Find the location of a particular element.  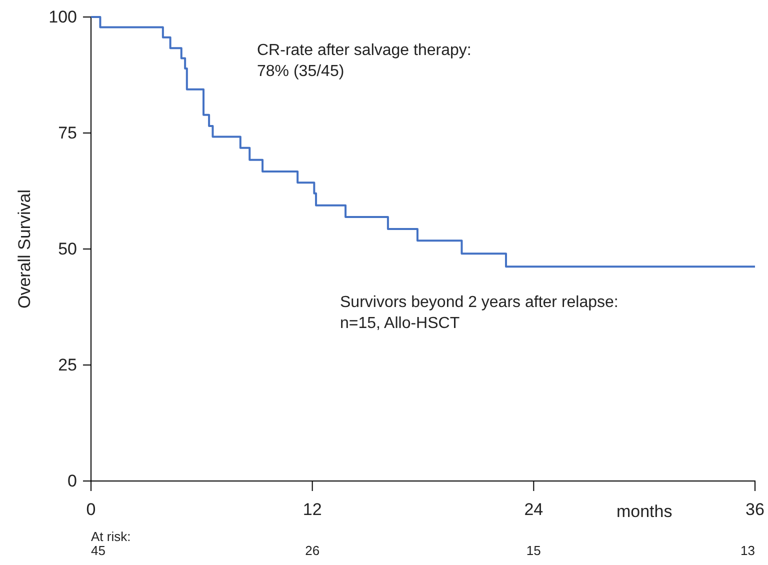

text: 26 is located at coordinates (312, 550).